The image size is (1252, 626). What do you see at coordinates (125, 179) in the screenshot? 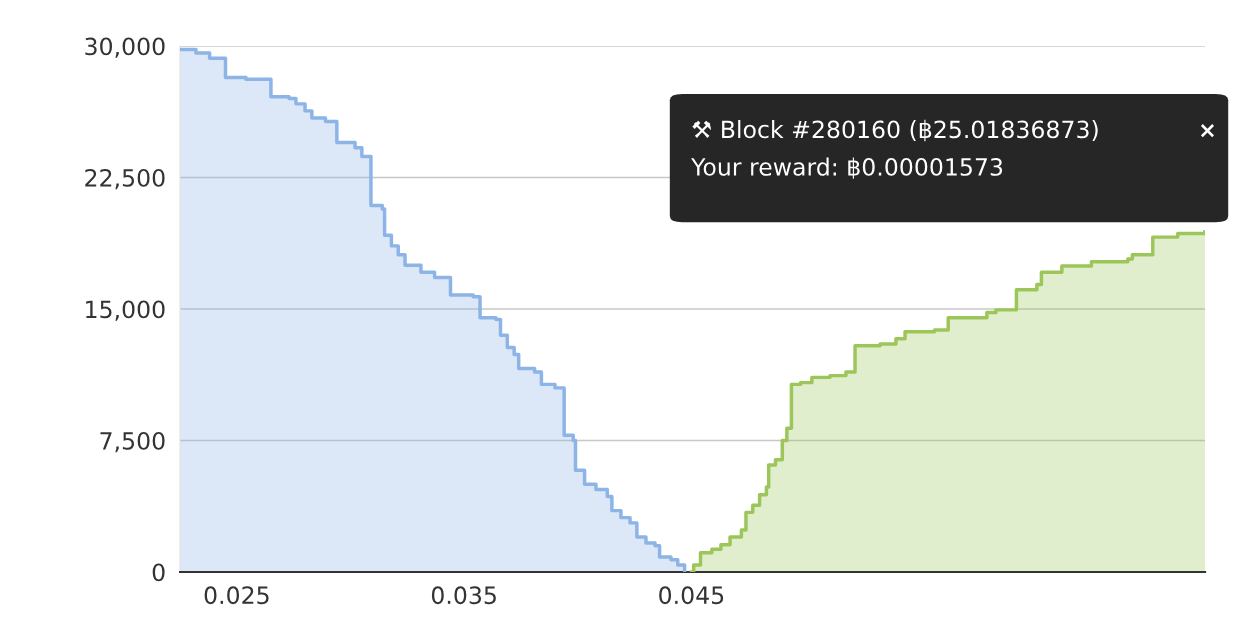
I see `y-tick-label: 22,500` at bounding box center [125, 179].